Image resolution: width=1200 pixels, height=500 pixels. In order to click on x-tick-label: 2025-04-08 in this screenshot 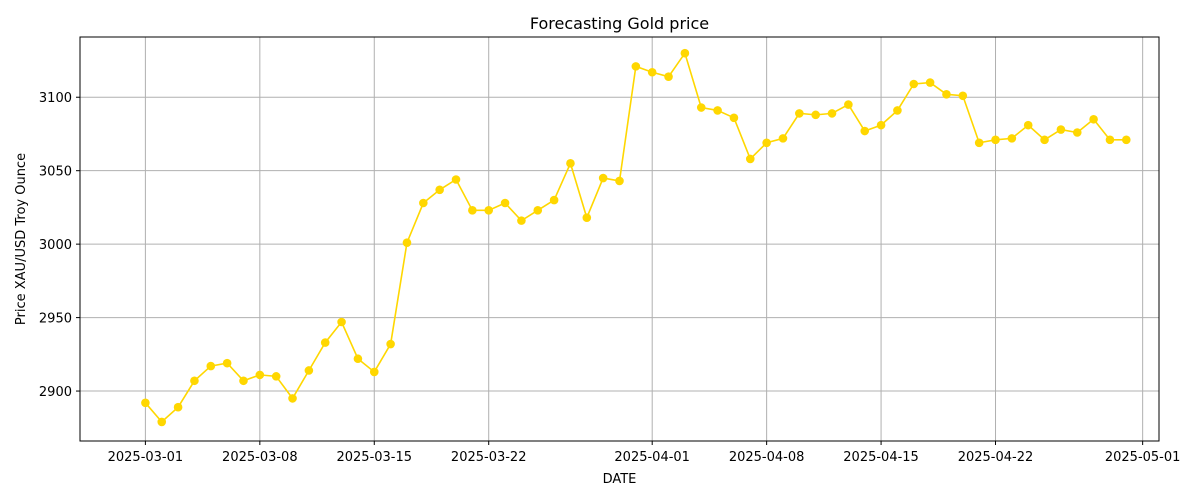, I will do `click(767, 457)`.